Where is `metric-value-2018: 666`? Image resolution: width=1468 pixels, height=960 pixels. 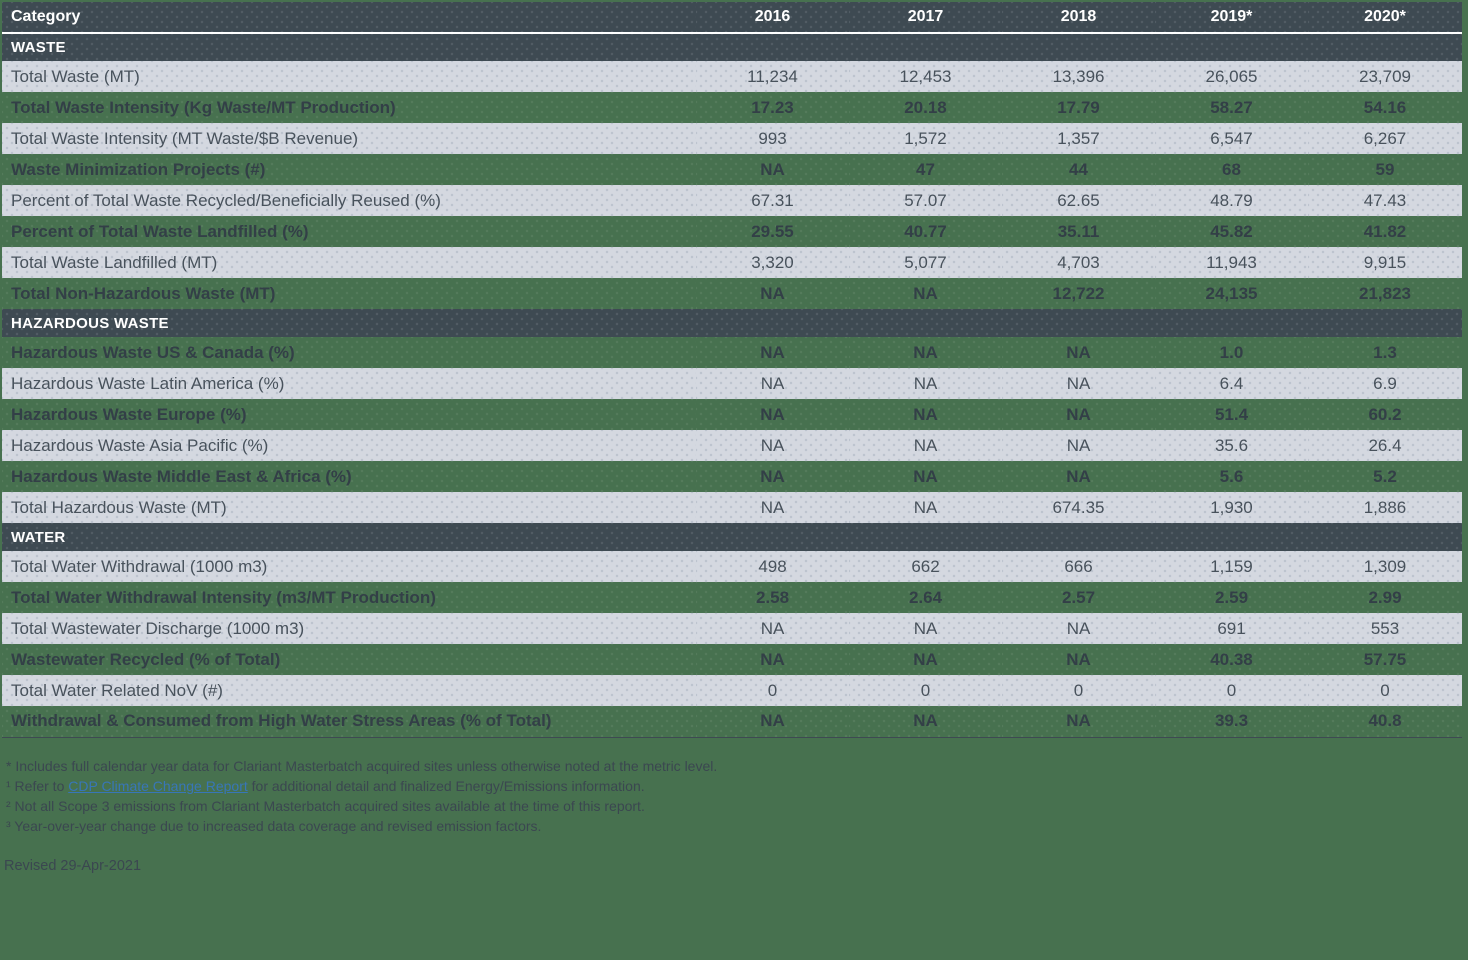 metric-value-2018: 666 is located at coordinates (1078, 566).